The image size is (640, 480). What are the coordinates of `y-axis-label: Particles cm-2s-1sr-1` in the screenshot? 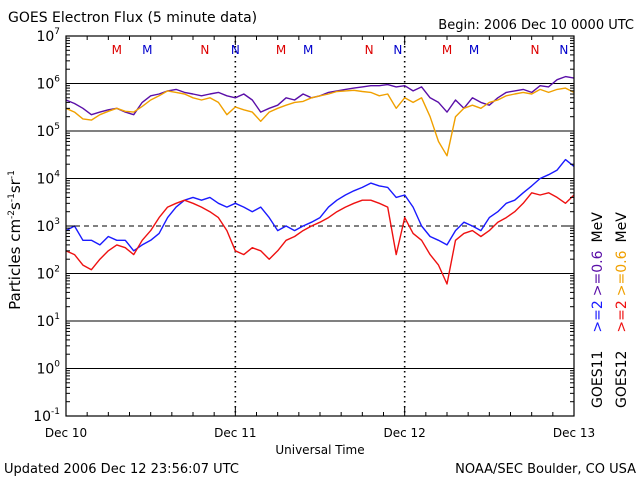 It's located at (15, 240).